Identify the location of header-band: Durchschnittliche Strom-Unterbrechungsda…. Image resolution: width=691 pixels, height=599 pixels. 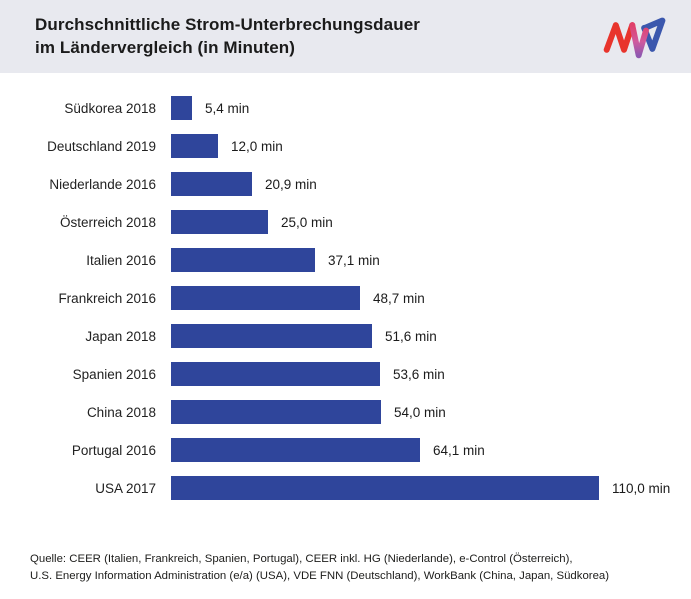
(345, 36).